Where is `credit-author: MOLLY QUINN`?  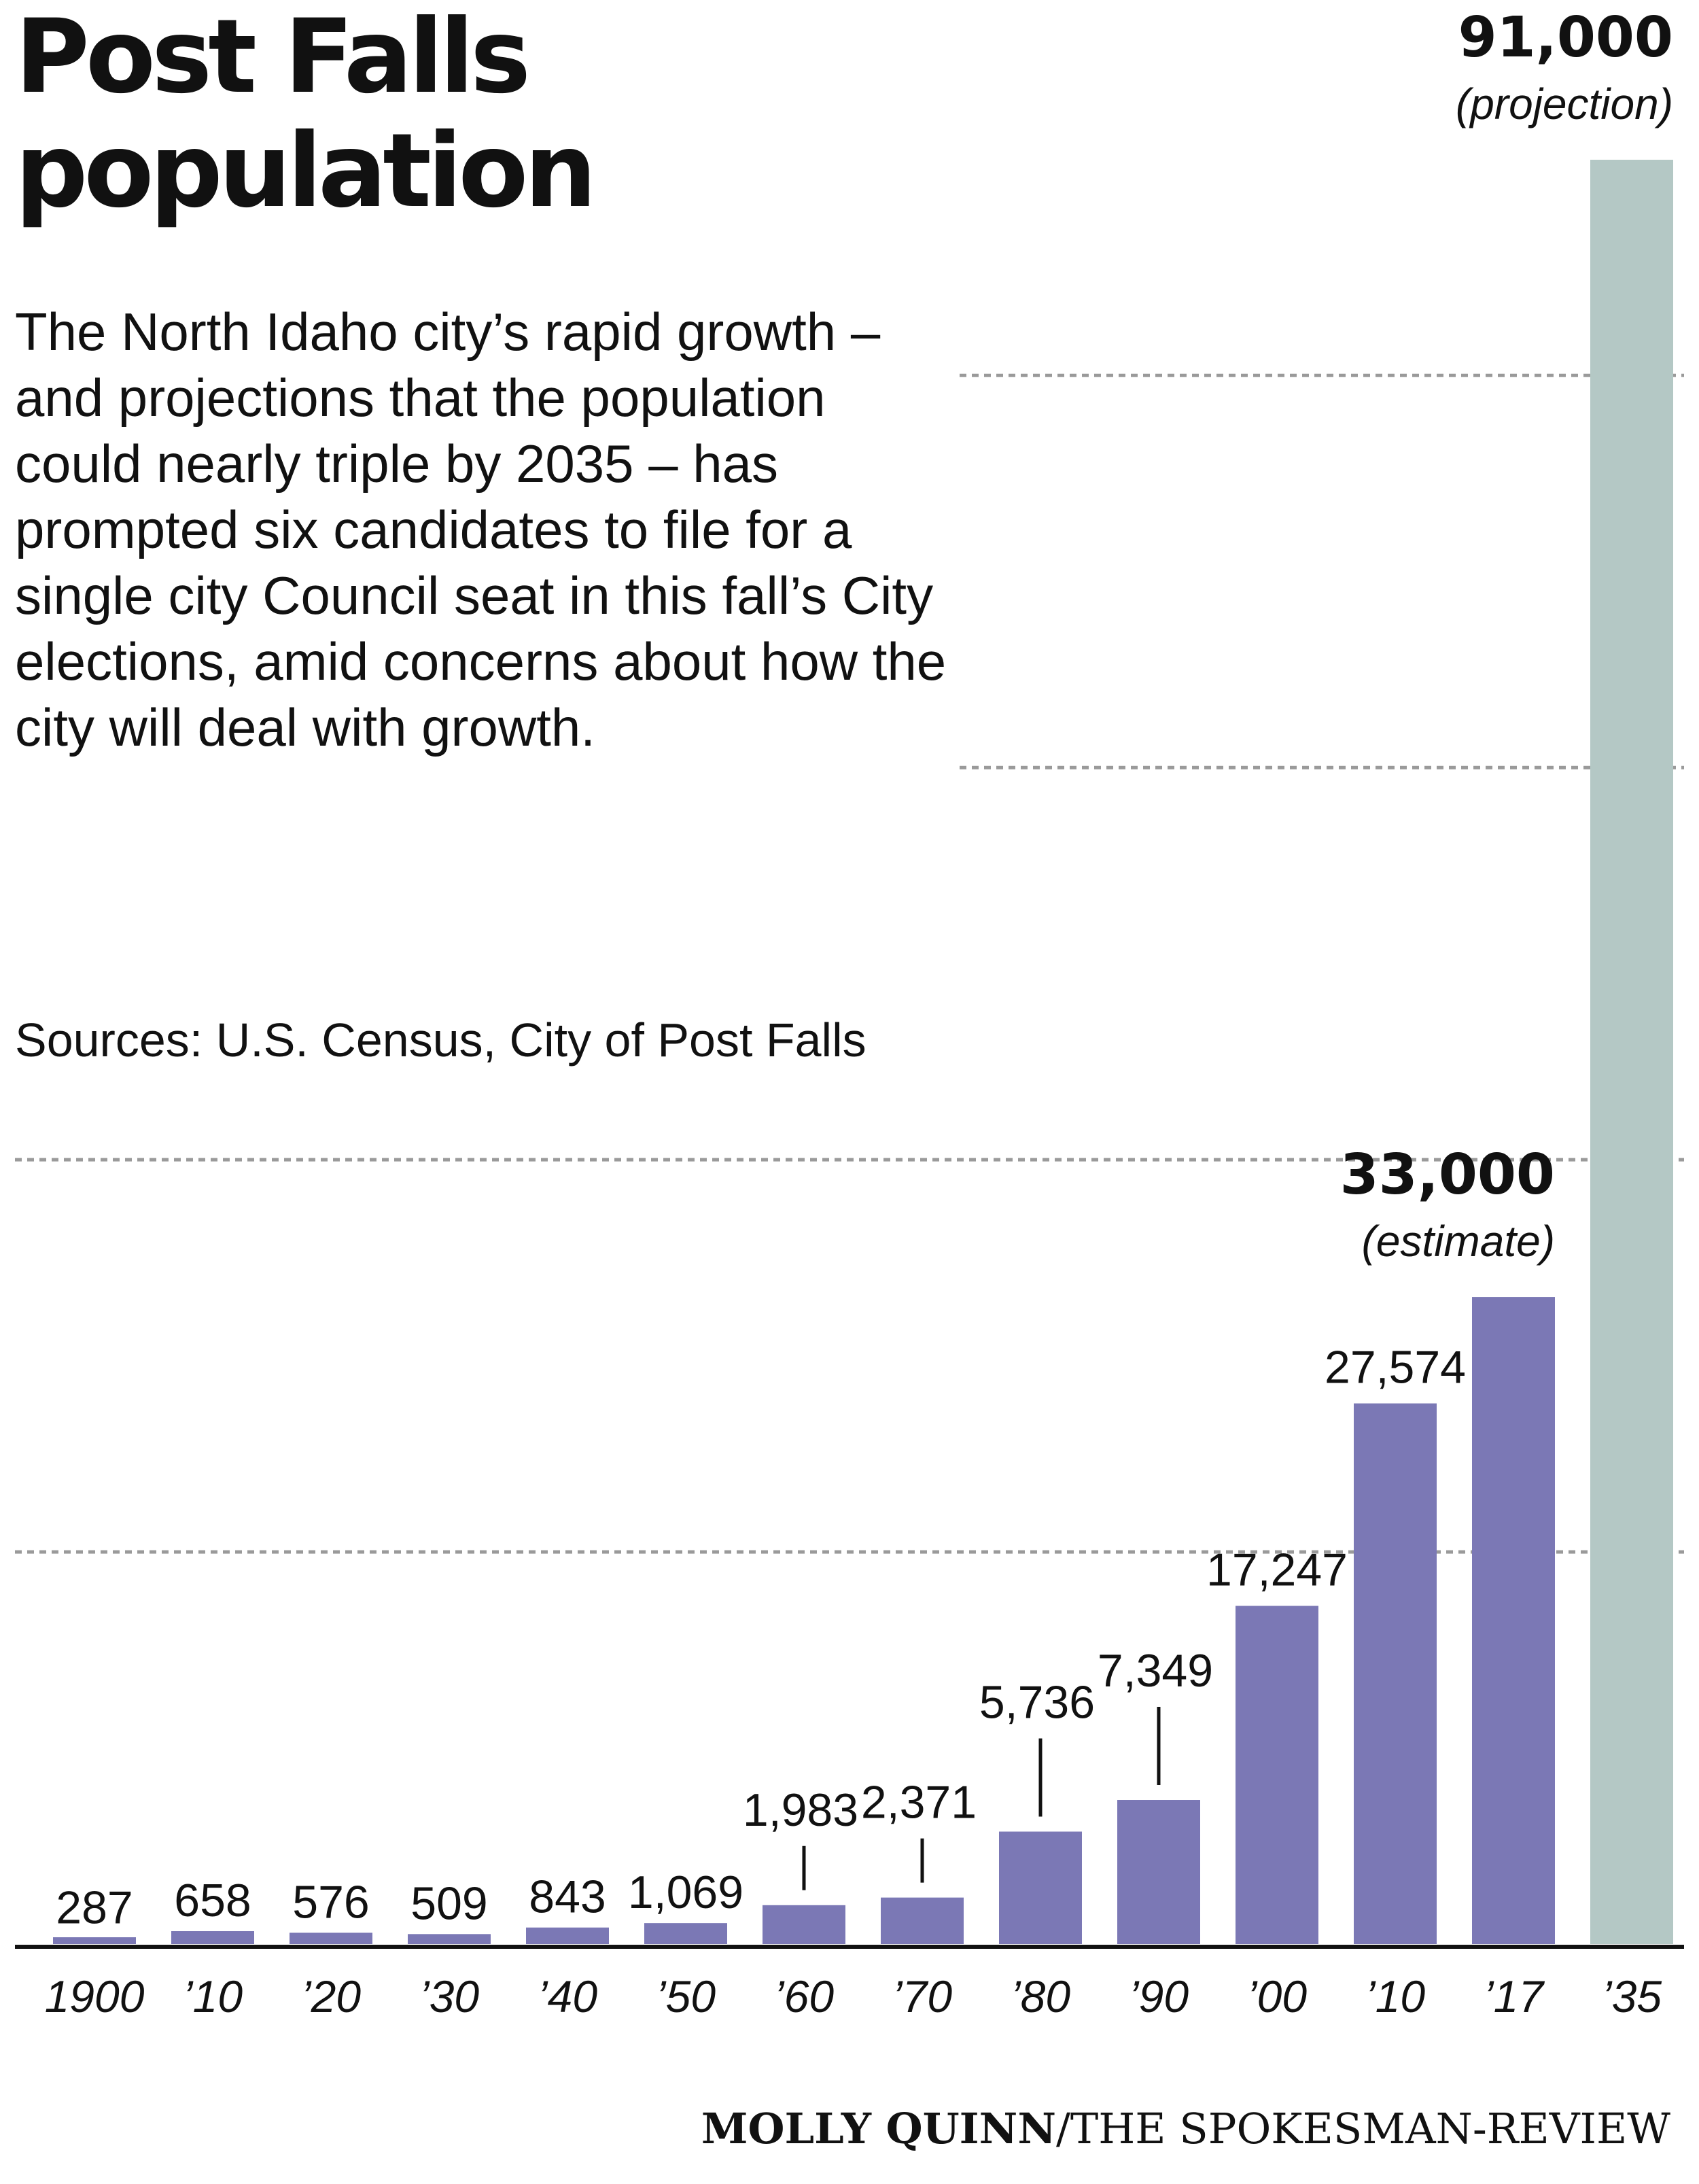 credit-author: MOLLY QUINN is located at coordinates (878, 2129).